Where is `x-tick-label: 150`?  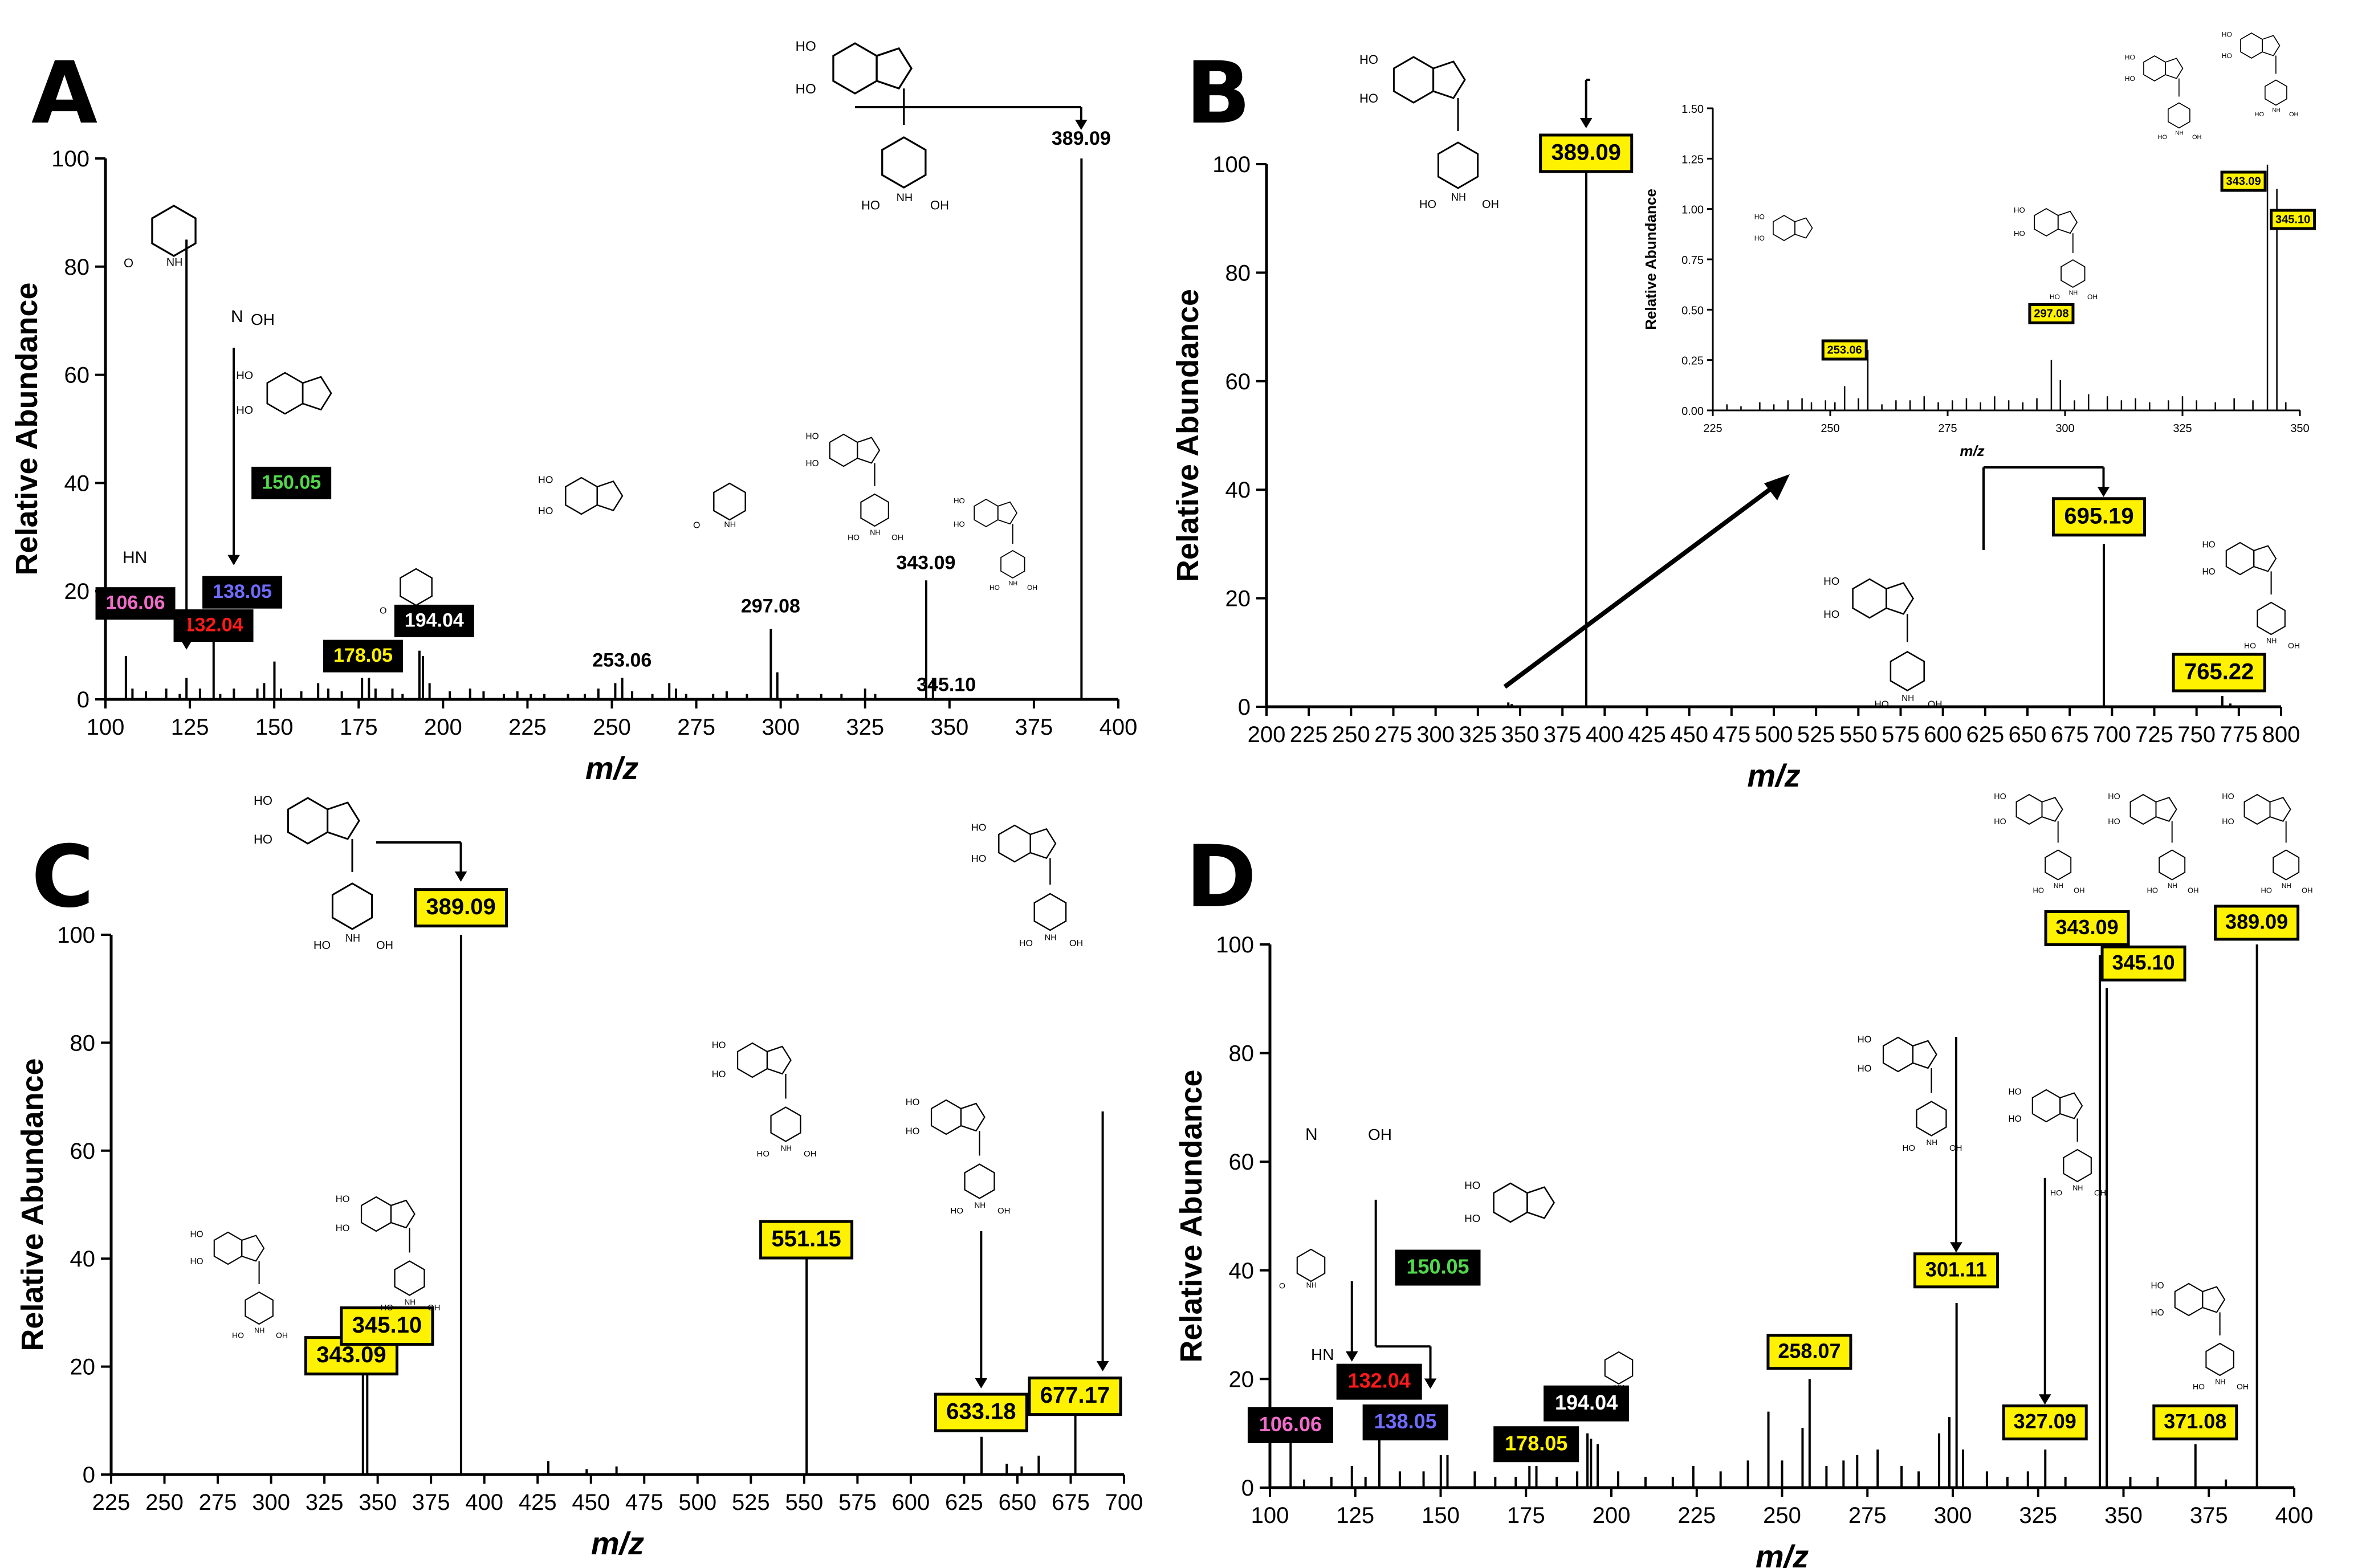
x-tick-label: 150 is located at coordinates (274, 727).